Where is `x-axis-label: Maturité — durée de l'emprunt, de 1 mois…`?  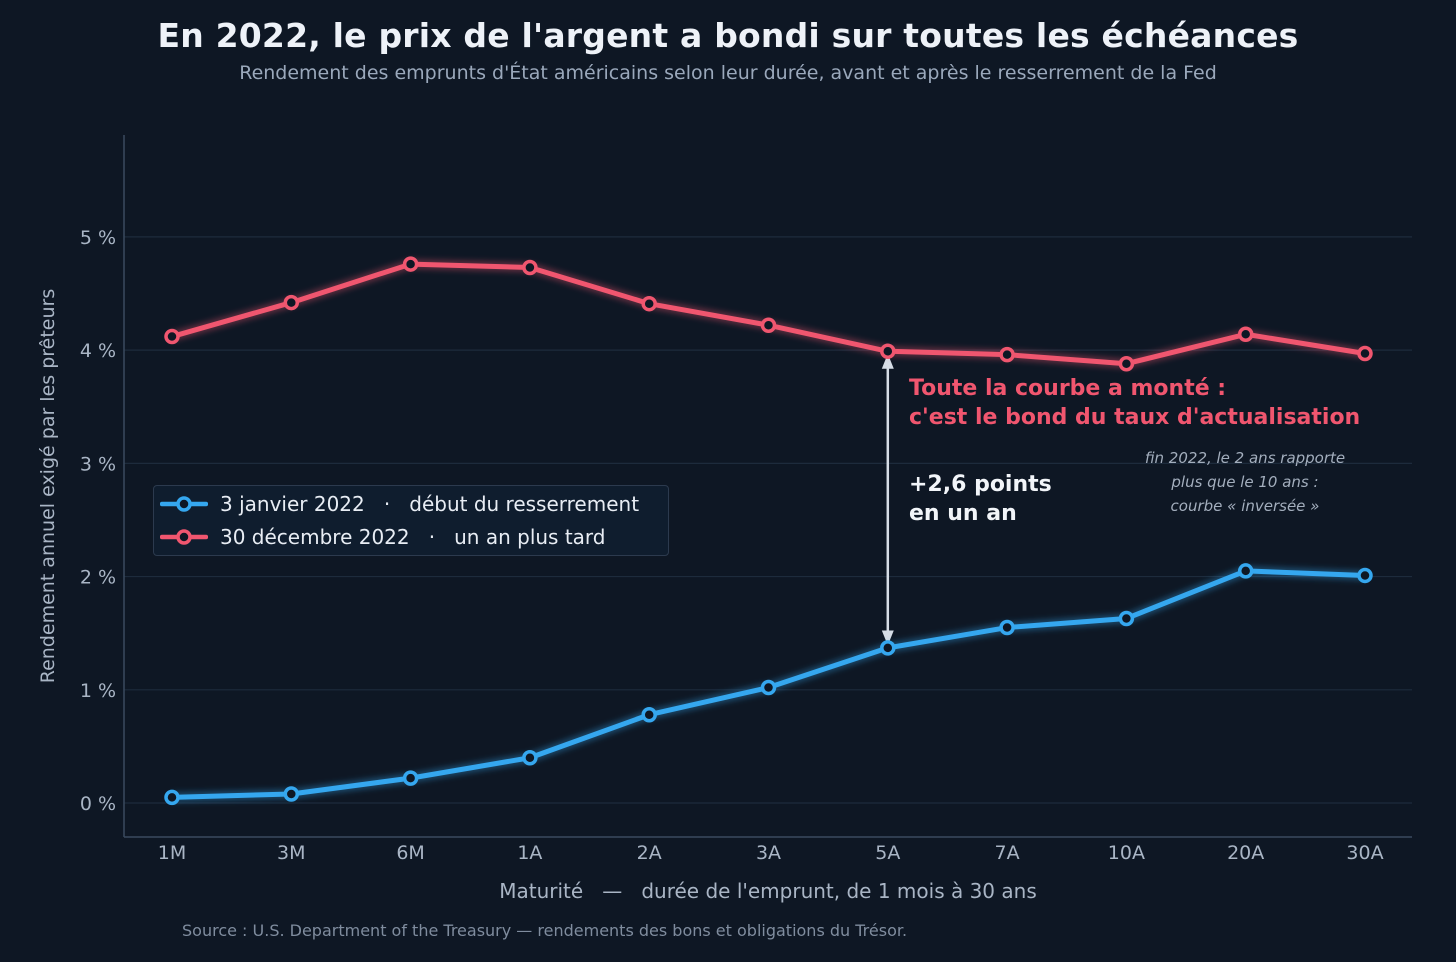 x-axis-label: Maturité — durée de l'emprunt, de 1 mois… is located at coordinates (768, 891).